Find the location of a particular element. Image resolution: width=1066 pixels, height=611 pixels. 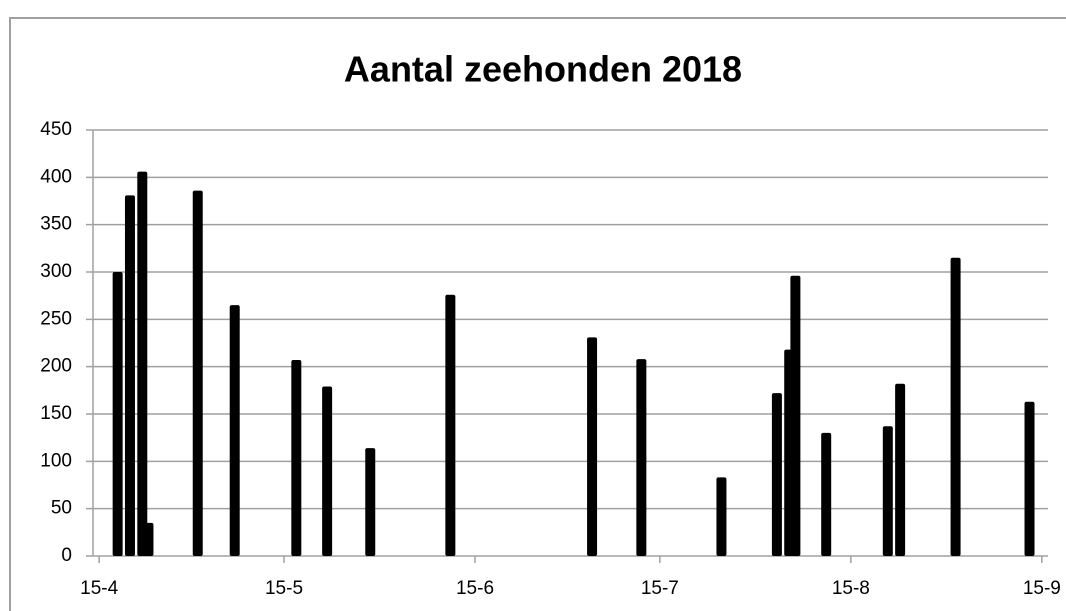

x-tick-label: 15-4 is located at coordinates (99, 588).